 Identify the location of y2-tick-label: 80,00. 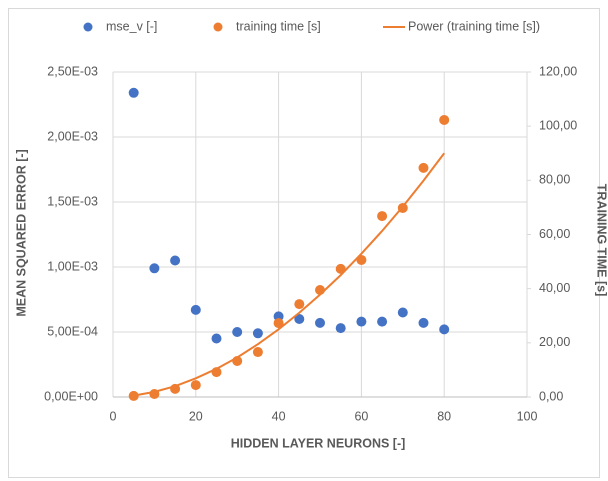
(554, 180).